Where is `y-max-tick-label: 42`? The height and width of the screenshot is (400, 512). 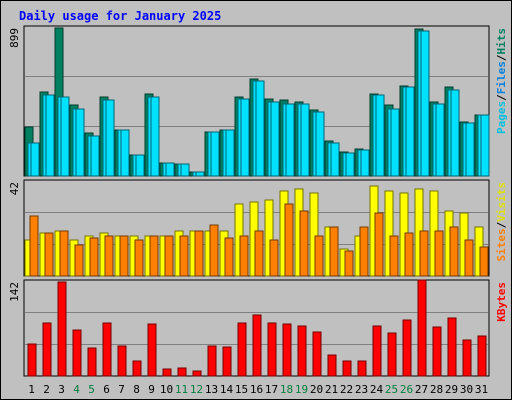 y-max-tick-label: 42 is located at coordinates (14, 188).